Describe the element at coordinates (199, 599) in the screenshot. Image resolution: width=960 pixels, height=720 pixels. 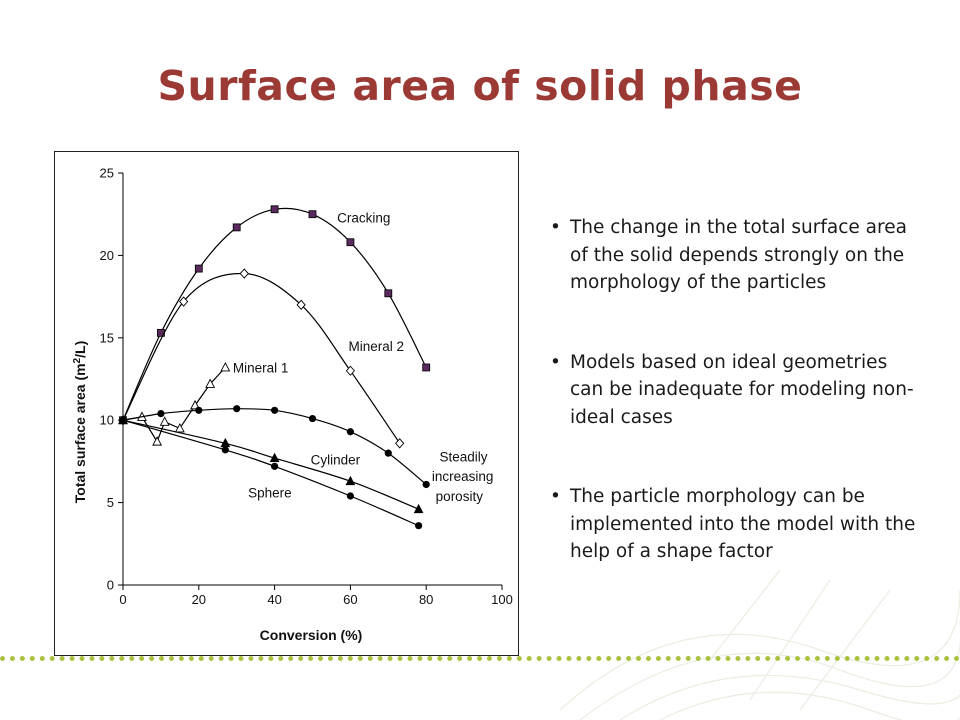
I see `x-tick-label: 20` at that location.